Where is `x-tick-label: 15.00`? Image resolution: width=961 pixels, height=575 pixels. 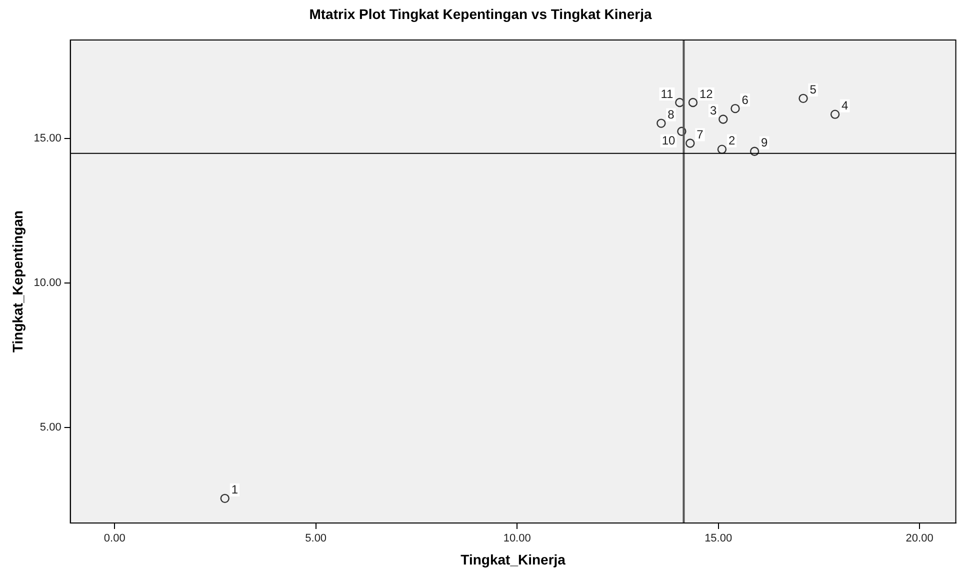 x-tick-label: 15.00 is located at coordinates (718, 538).